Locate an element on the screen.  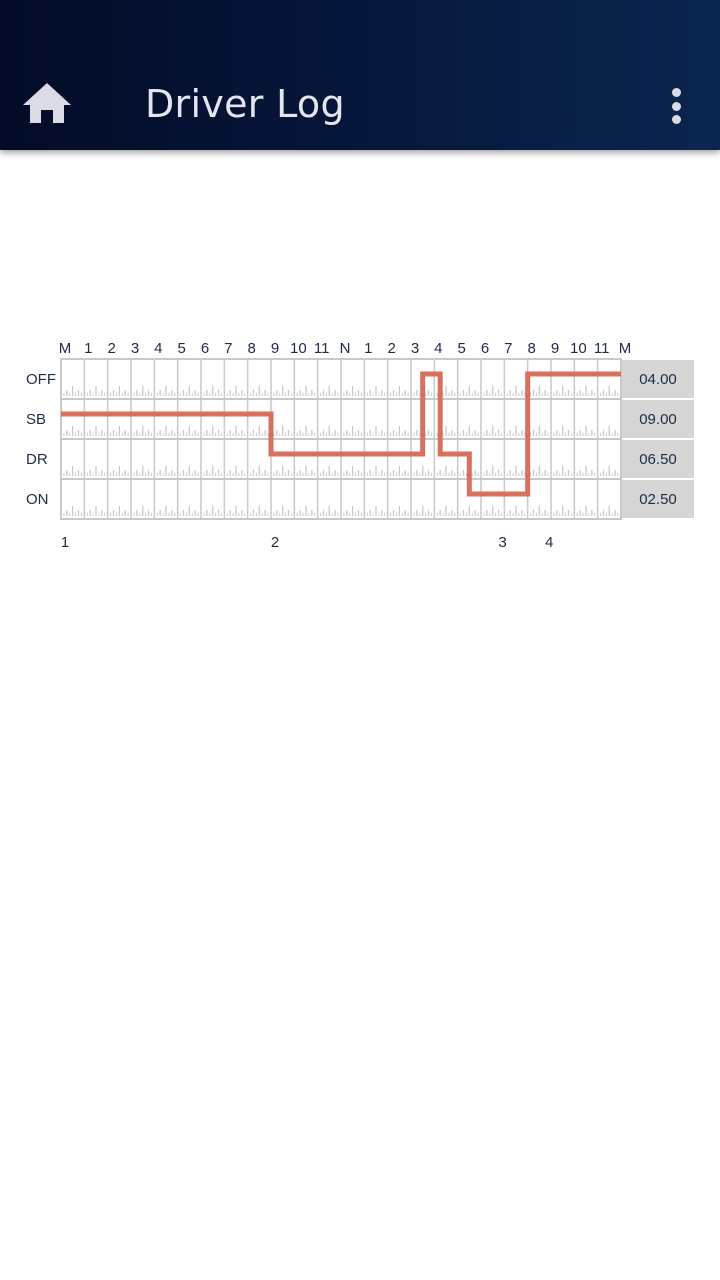
total-value: 04.00 is located at coordinates (658, 379).